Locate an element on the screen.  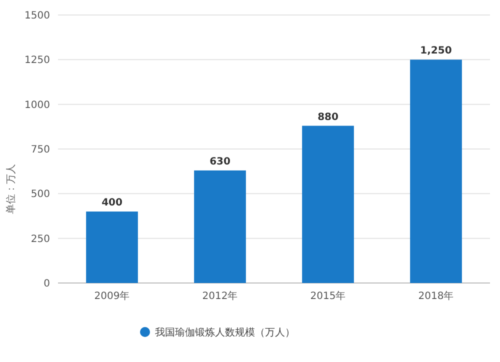
x-tick-label: 2012年 is located at coordinates (220, 296).